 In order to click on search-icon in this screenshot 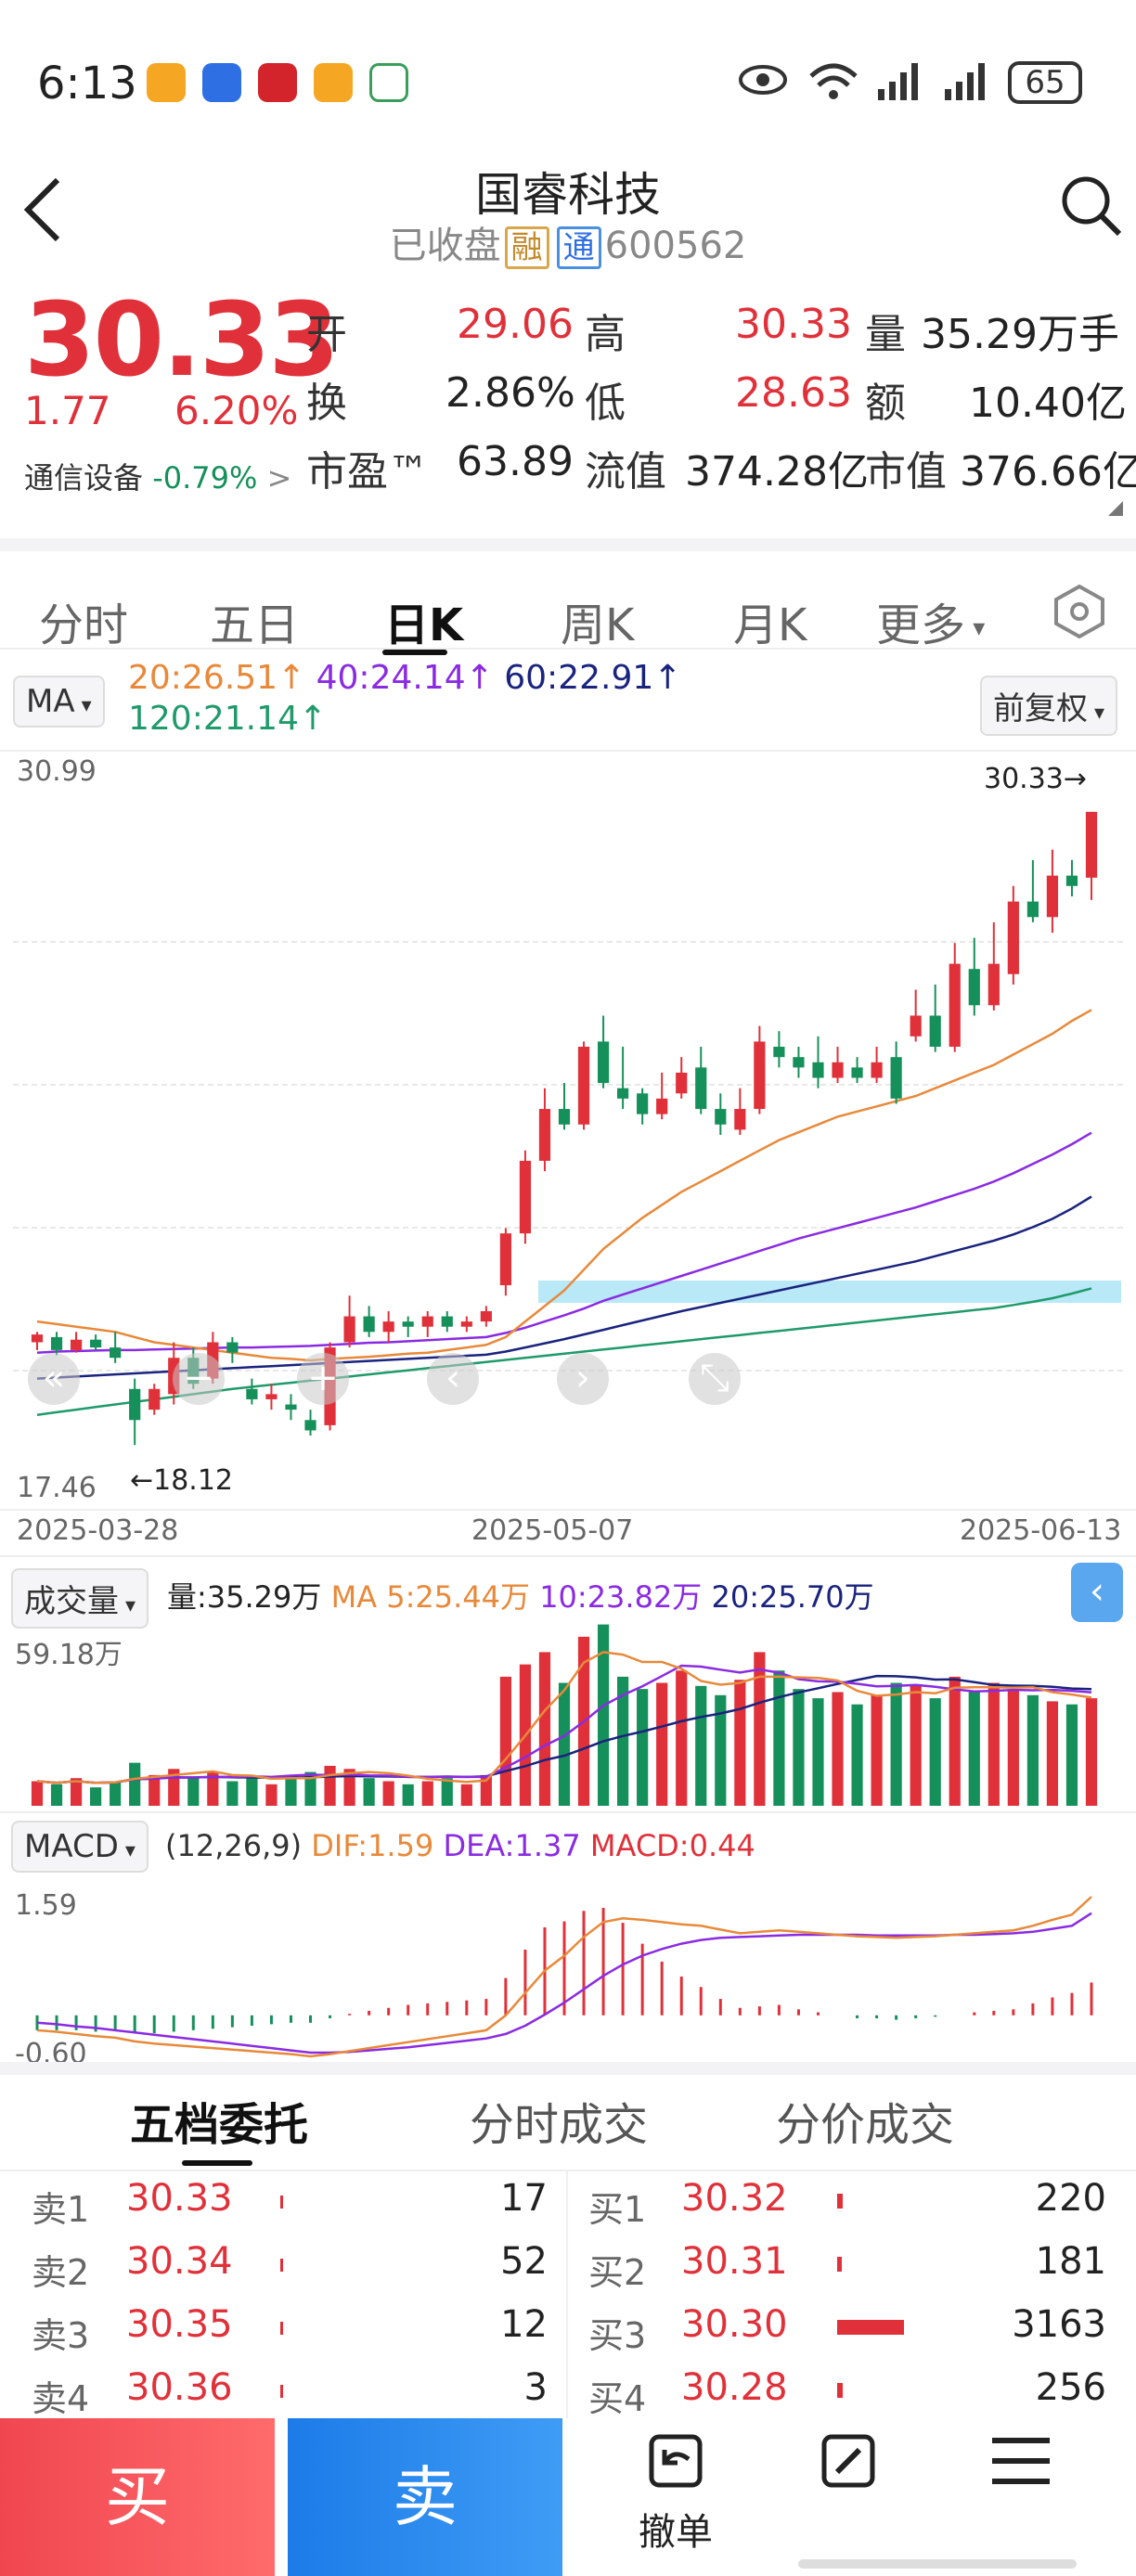, I will do `click(1090, 205)`.